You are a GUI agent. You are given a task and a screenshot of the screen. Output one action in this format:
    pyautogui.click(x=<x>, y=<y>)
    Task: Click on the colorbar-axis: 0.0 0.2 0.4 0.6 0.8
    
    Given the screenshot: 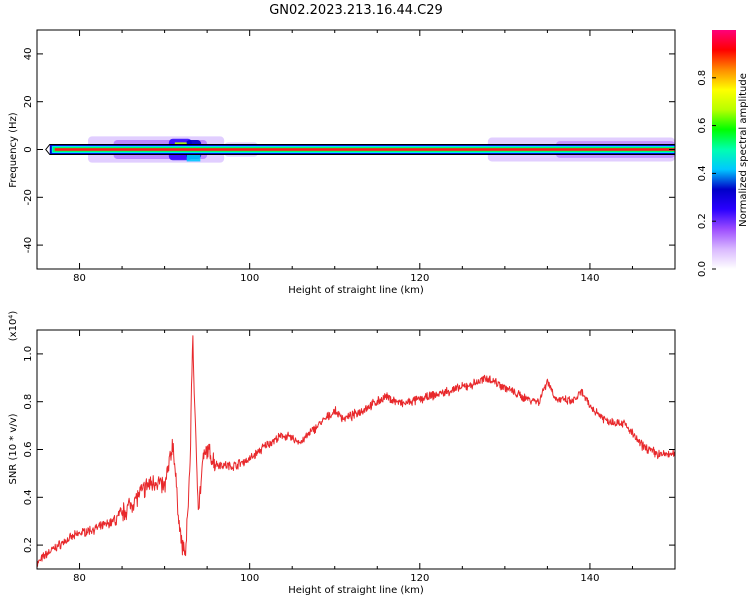 What is the action you would take?
    pyautogui.click(x=706, y=173)
    